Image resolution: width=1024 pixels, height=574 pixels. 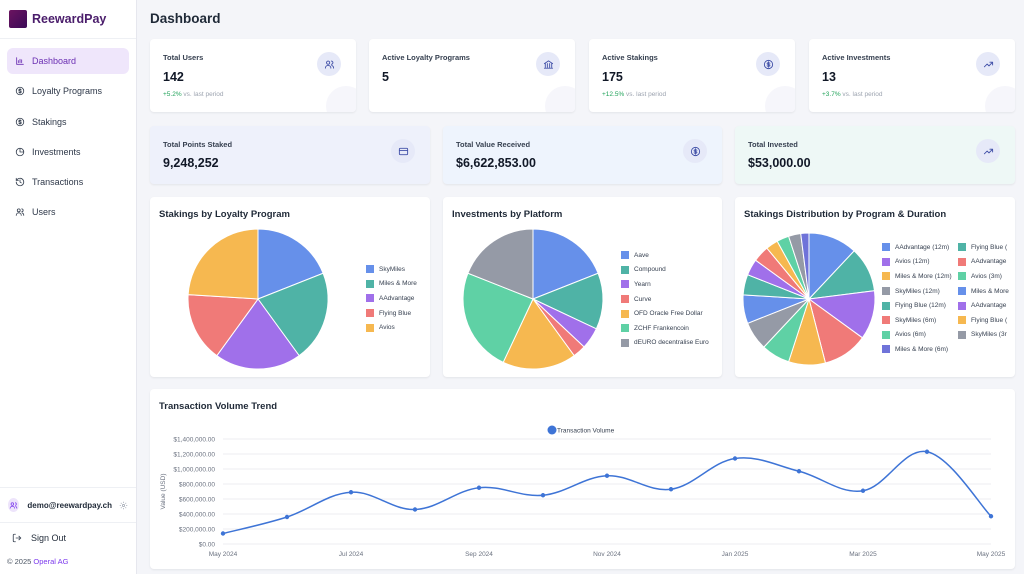 I want to click on gear-icon, so click(x=123, y=505).